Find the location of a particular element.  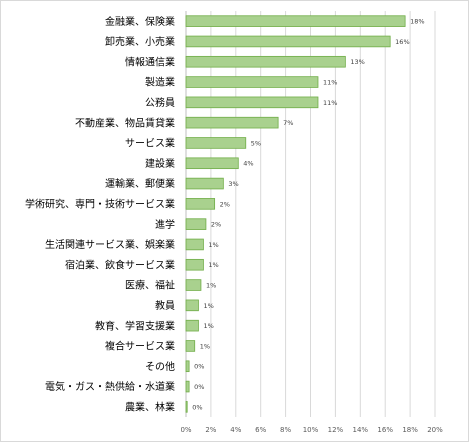

category-label: 農業、林業 is located at coordinates (150, 406).